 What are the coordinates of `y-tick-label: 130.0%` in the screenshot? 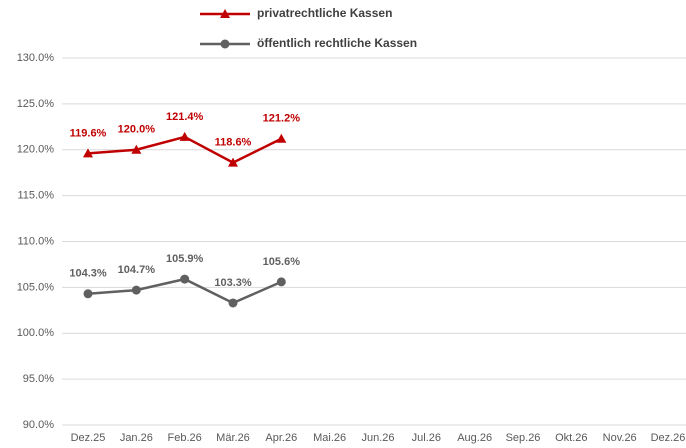 It's located at (36, 58).